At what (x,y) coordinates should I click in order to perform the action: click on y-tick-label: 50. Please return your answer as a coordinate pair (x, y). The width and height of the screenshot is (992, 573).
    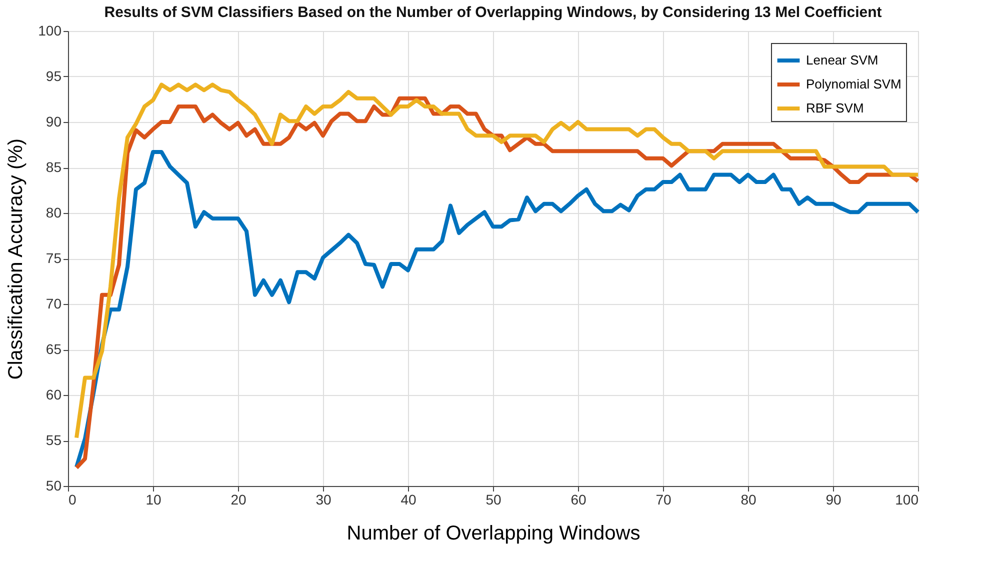
    Looking at the image, I should click on (54, 486).